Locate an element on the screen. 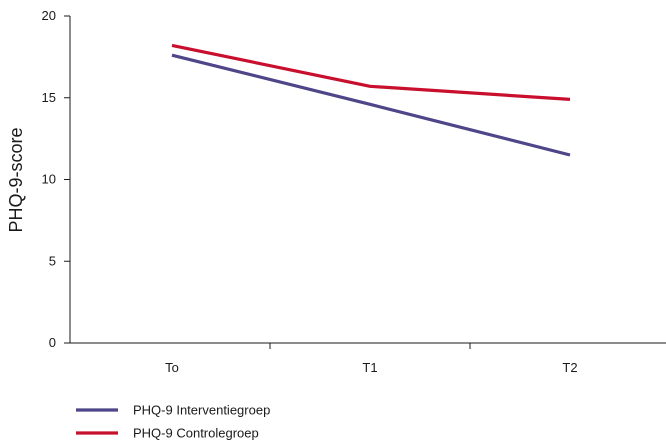 The width and height of the screenshot is (666, 443). x-tick-label: To is located at coordinates (172, 367).